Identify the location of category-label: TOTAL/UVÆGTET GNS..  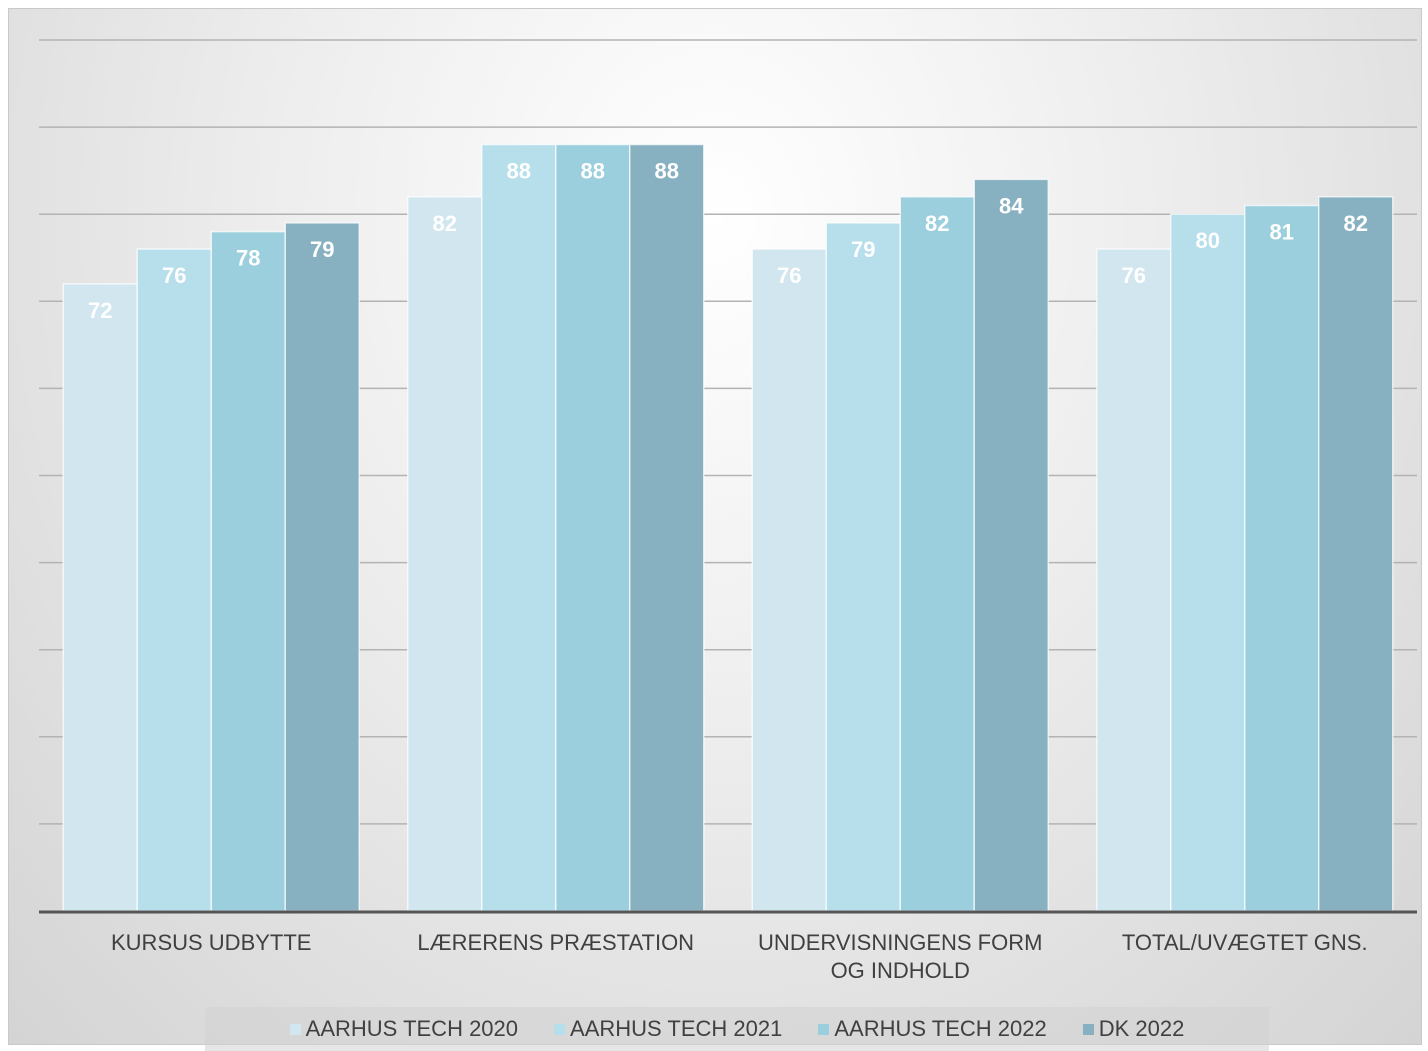
(1245, 942).